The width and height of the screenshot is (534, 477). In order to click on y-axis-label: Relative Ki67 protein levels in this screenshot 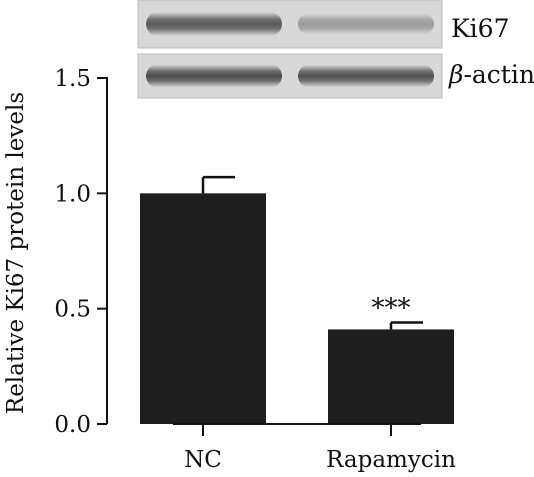, I will do `click(16, 253)`.